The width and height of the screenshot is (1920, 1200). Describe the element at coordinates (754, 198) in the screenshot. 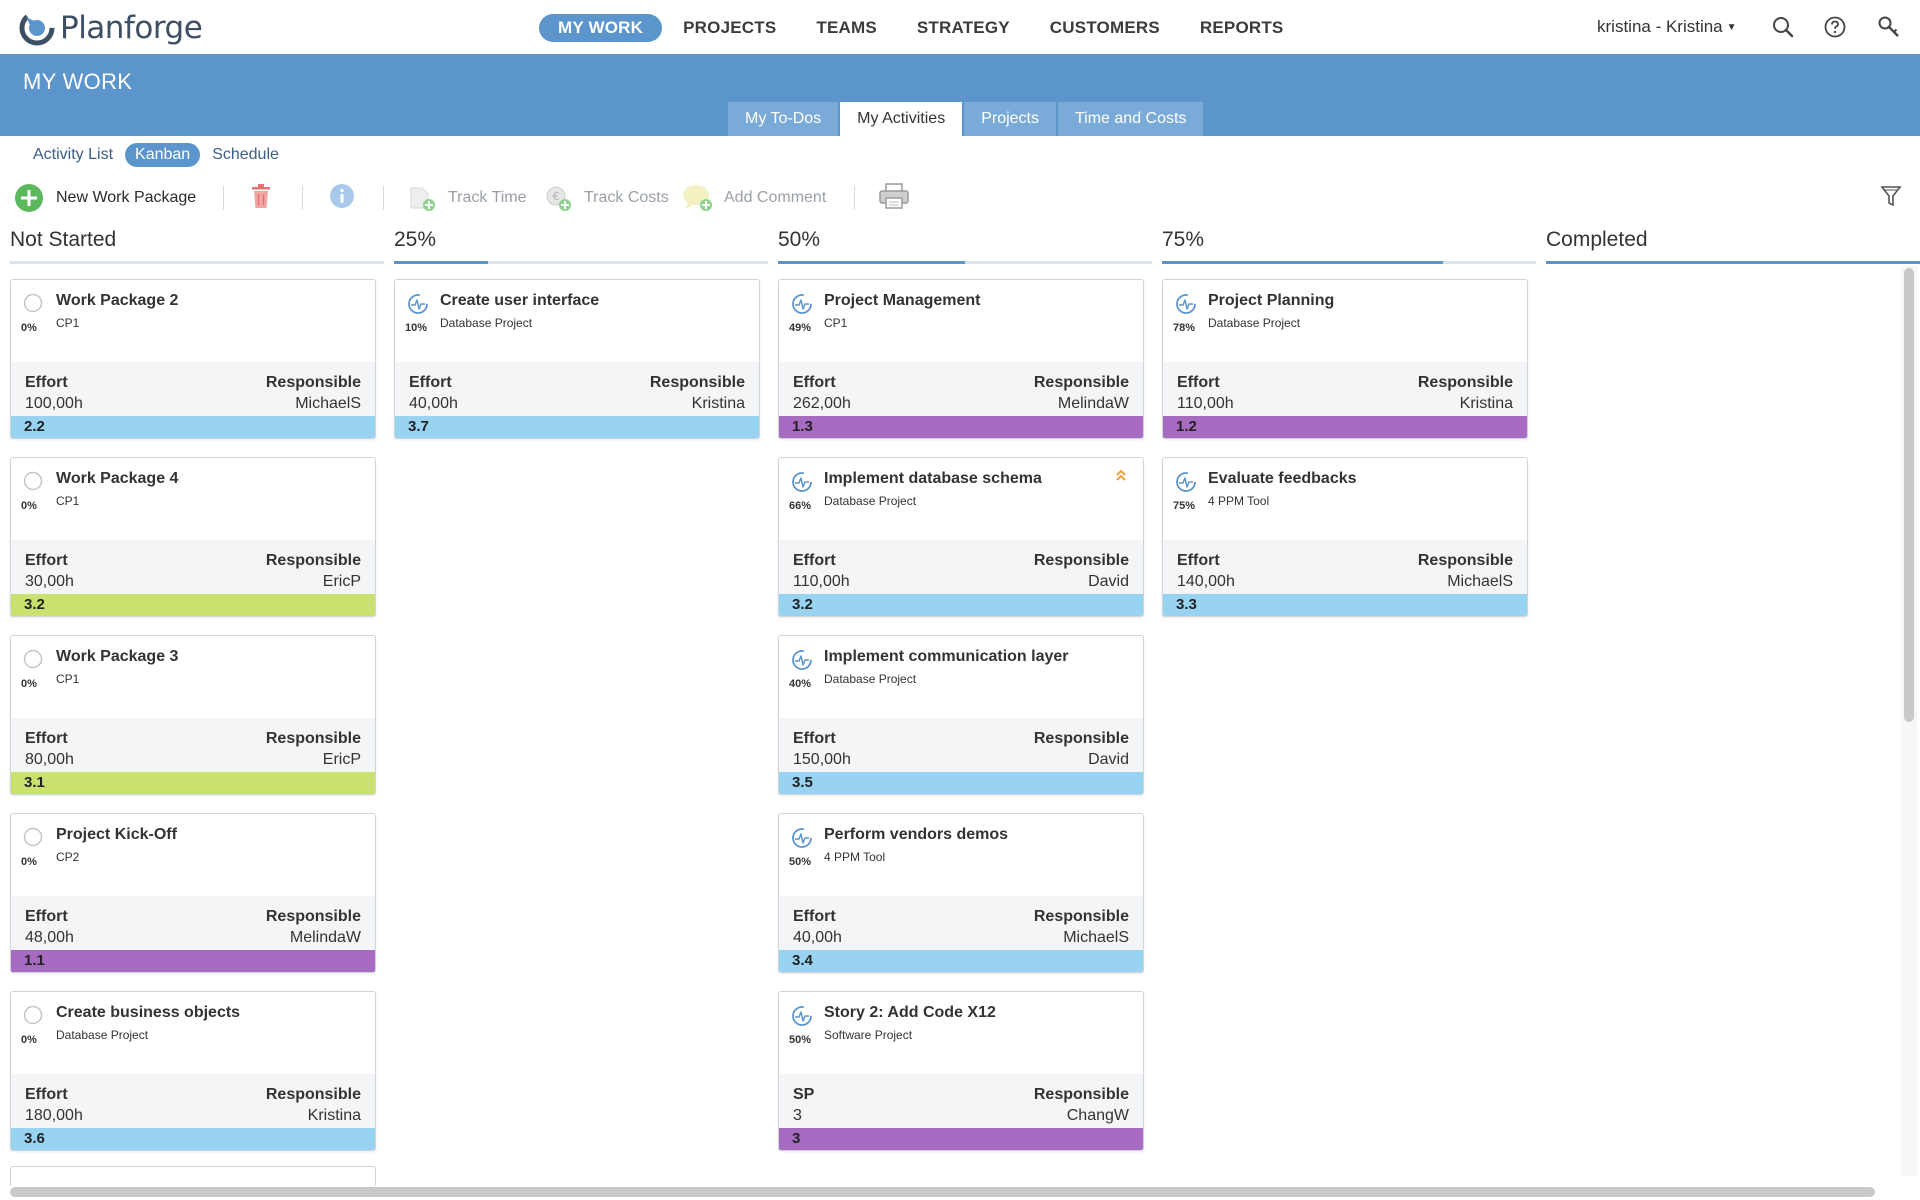

I see `add-comment-button: Add Comment` at that location.